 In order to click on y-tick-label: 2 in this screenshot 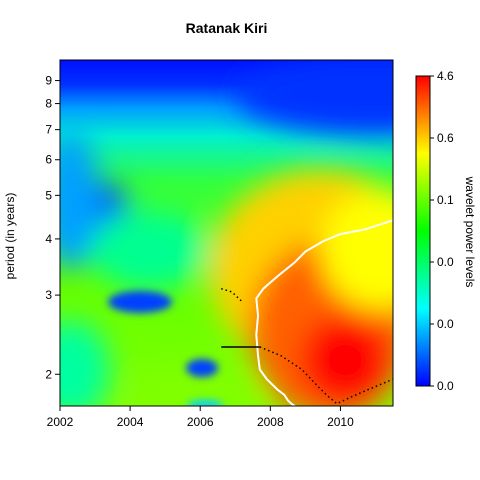, I will do `click(48, 374)`.